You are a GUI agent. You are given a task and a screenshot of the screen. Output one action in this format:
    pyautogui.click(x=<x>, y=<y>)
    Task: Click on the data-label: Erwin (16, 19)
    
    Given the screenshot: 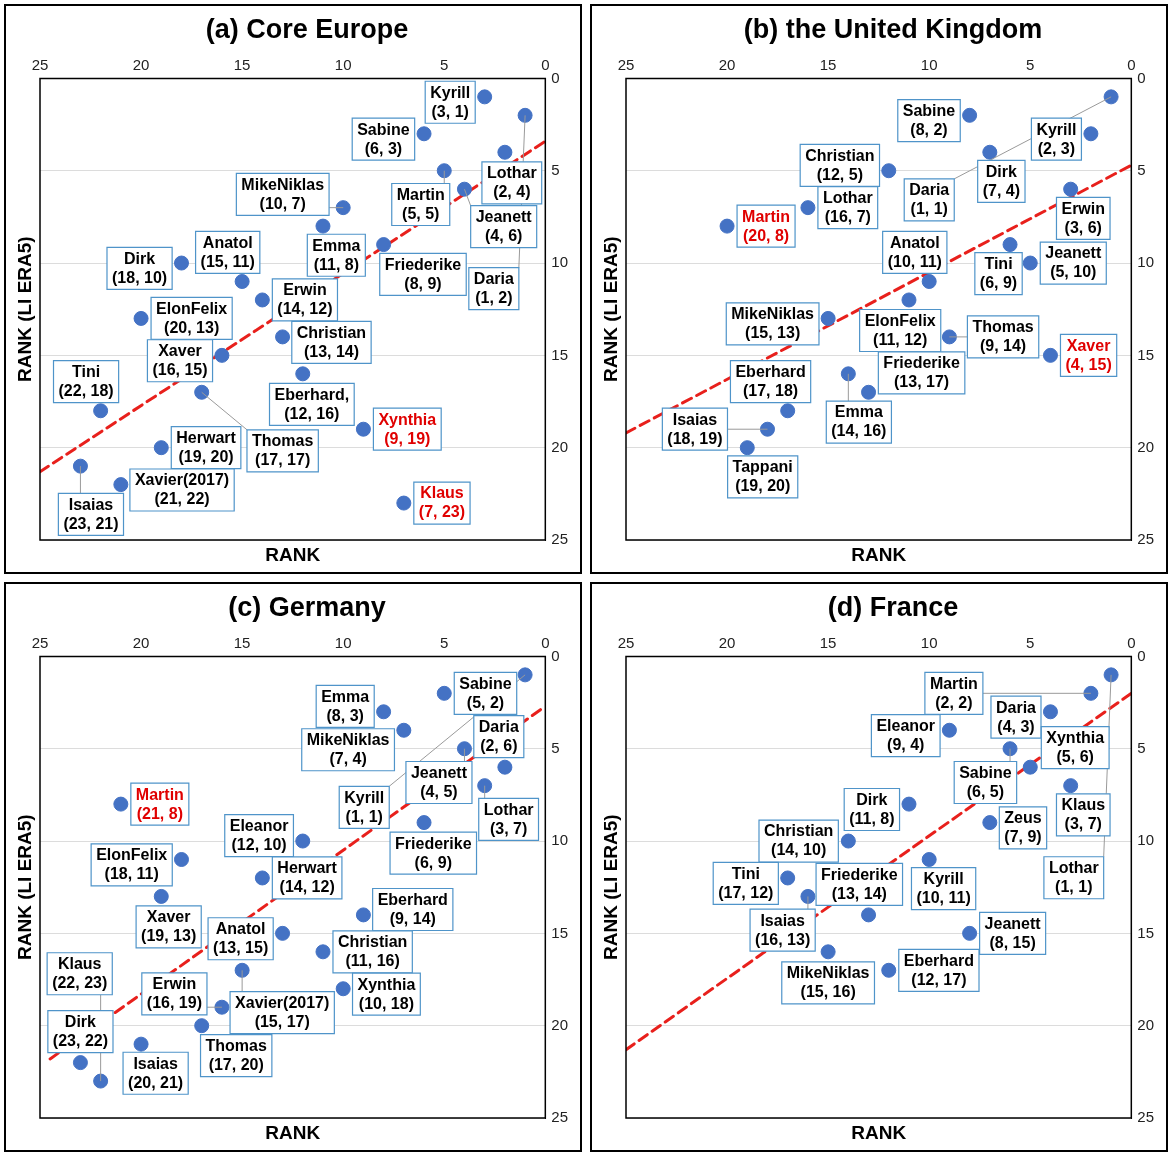 What is the action you would take?
    pyautogui.click(x=174, y=993)
    